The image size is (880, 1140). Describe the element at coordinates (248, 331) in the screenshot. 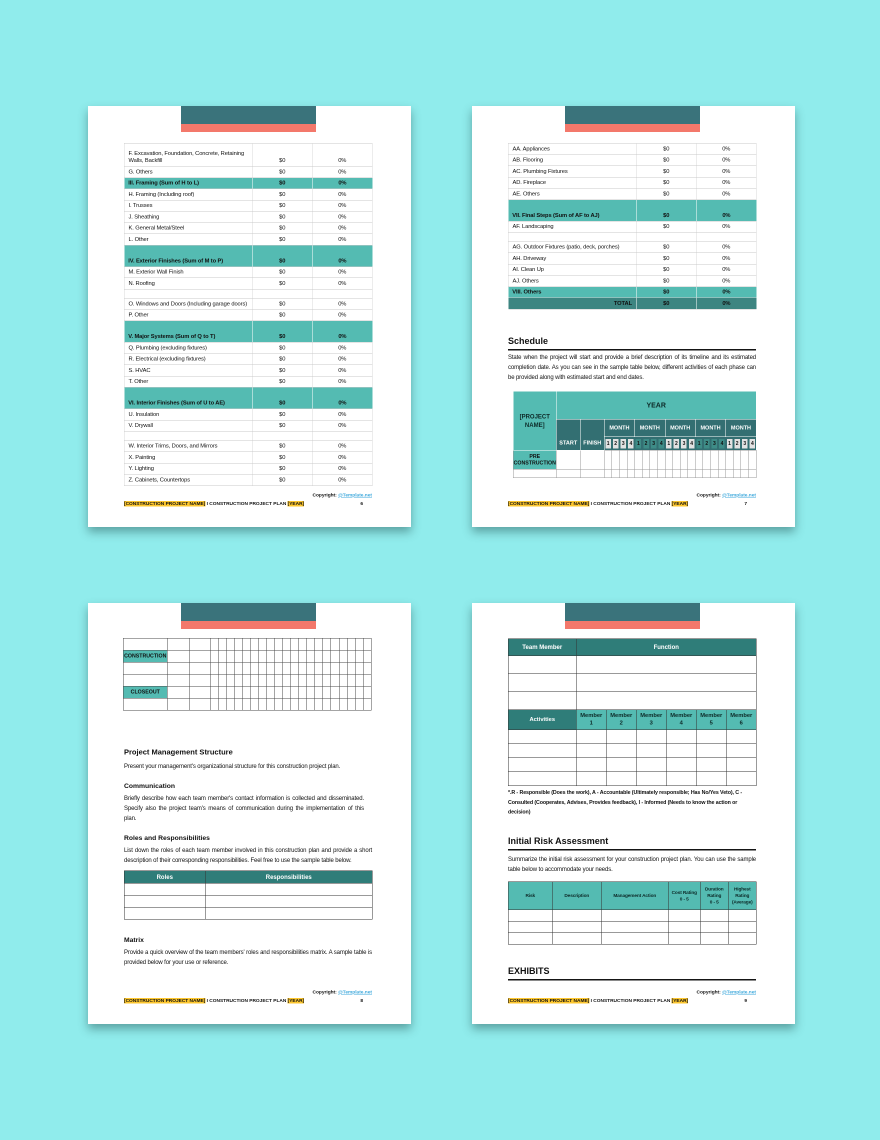

I see `cost-row: V. Major Systems (Sum of Q to T) $0 0%` at that location.